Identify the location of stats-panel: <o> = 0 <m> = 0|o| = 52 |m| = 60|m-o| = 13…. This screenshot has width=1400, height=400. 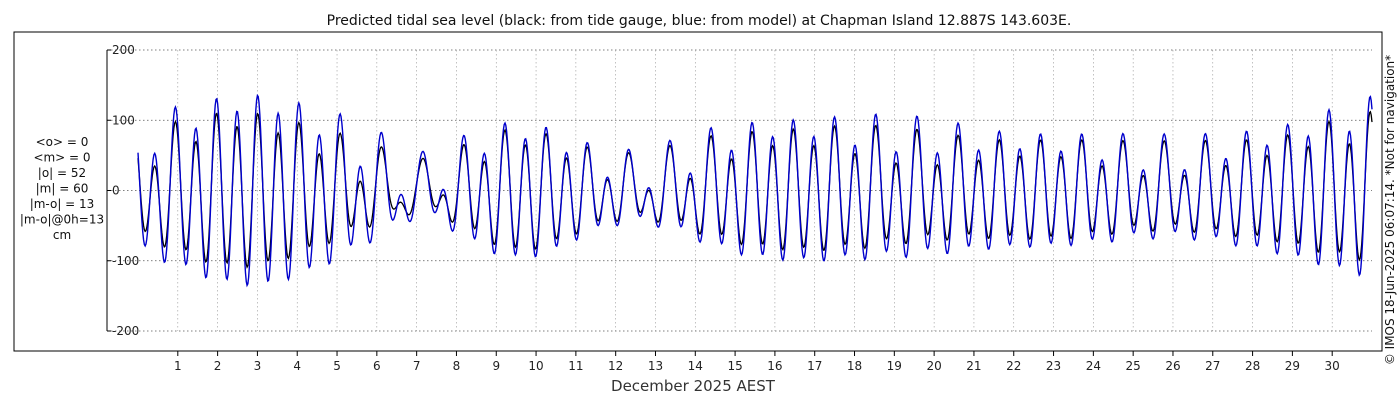
(62, 188).